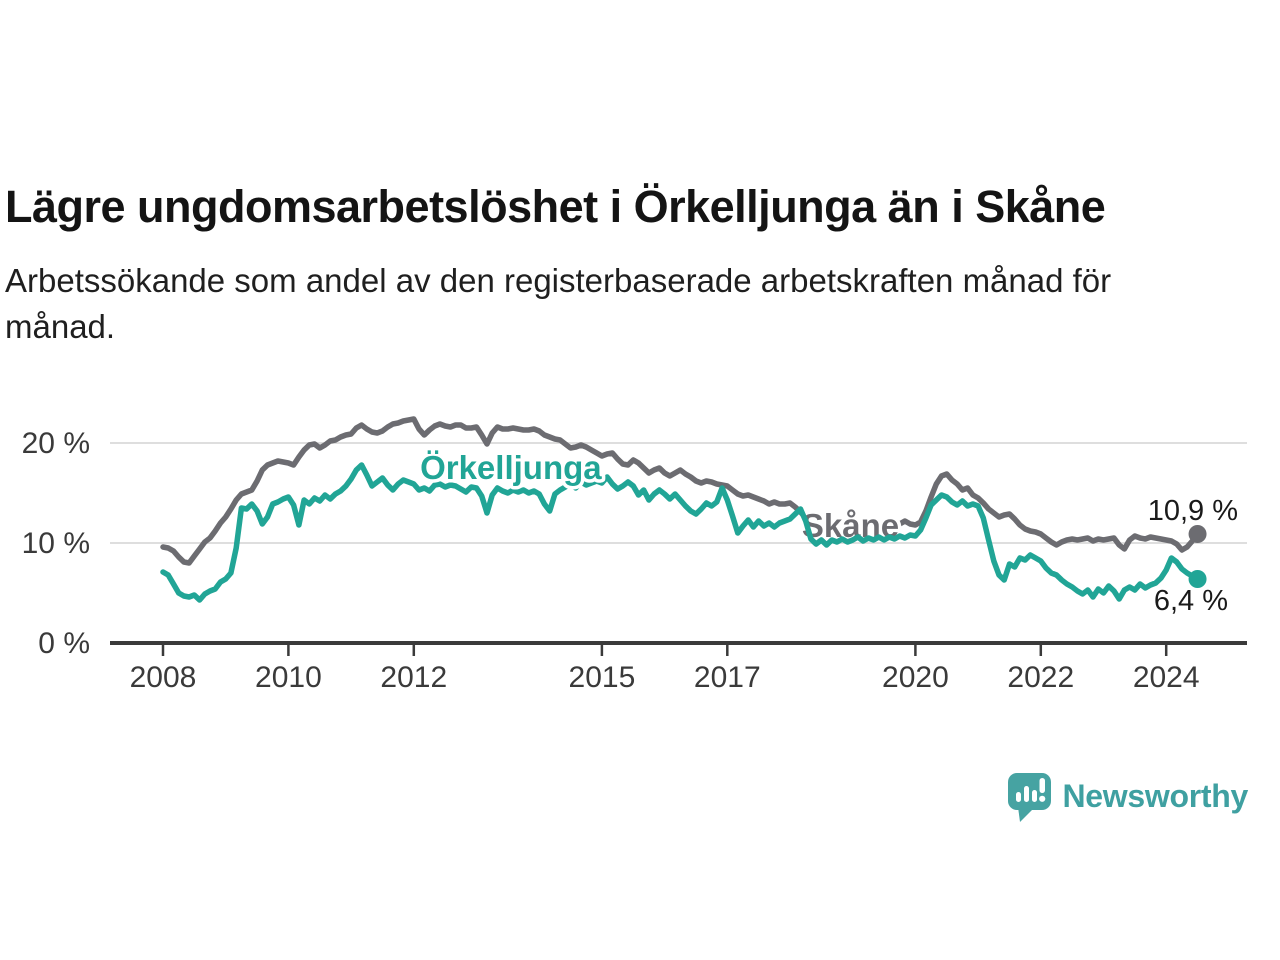 This screenshot has height=960, width=1280. I want to click on subtitle-line-2: månad., so click(60, 327).